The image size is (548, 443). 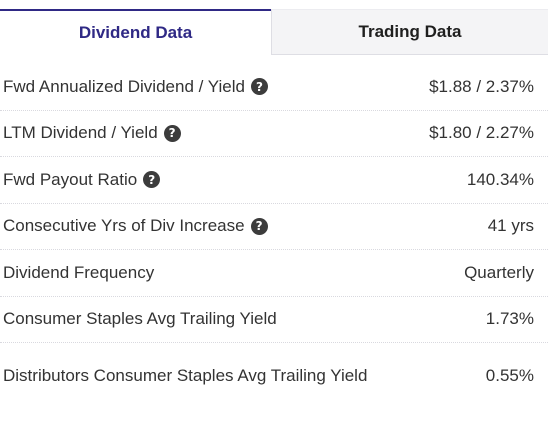 I want to click on row-value: $1.80 / 2.27%, so click(x=481, y=133).